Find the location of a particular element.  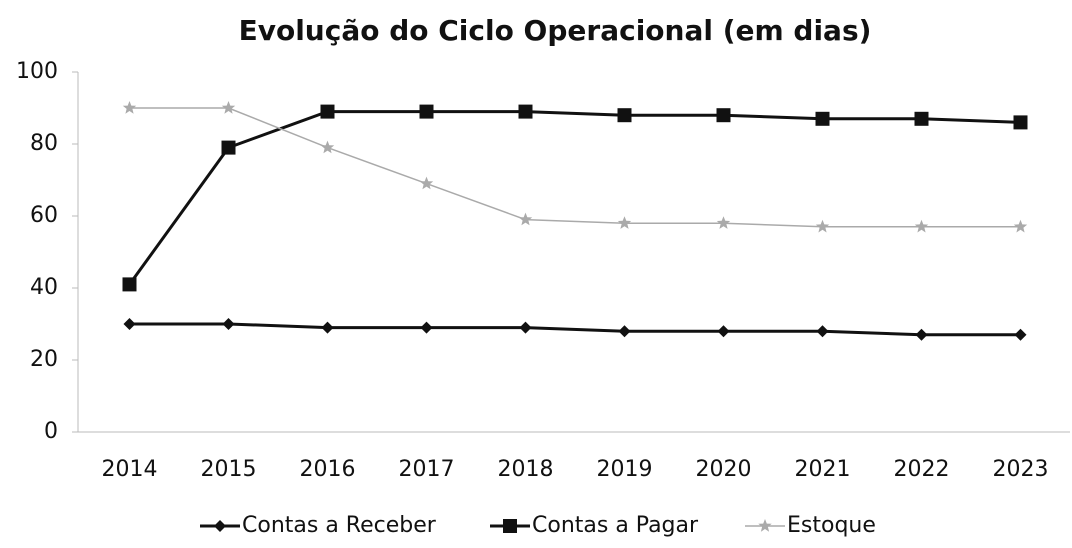

y-tick-label: 80 is located at coordinates (44, 143).